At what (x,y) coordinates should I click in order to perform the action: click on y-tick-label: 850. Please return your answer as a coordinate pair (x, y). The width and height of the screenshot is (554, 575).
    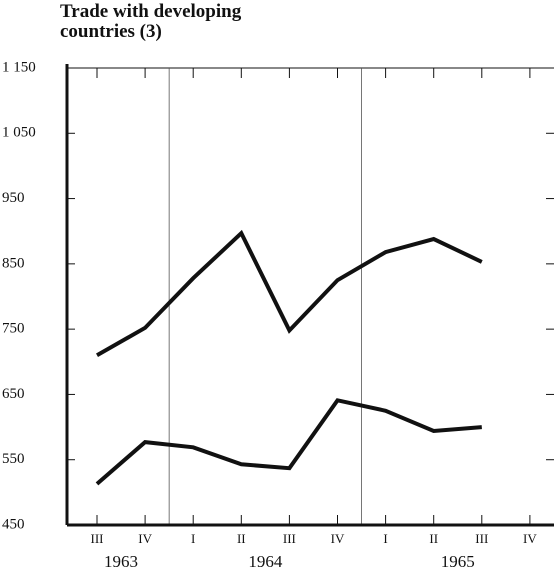
    Looking at the image, I should click on (13, 263).